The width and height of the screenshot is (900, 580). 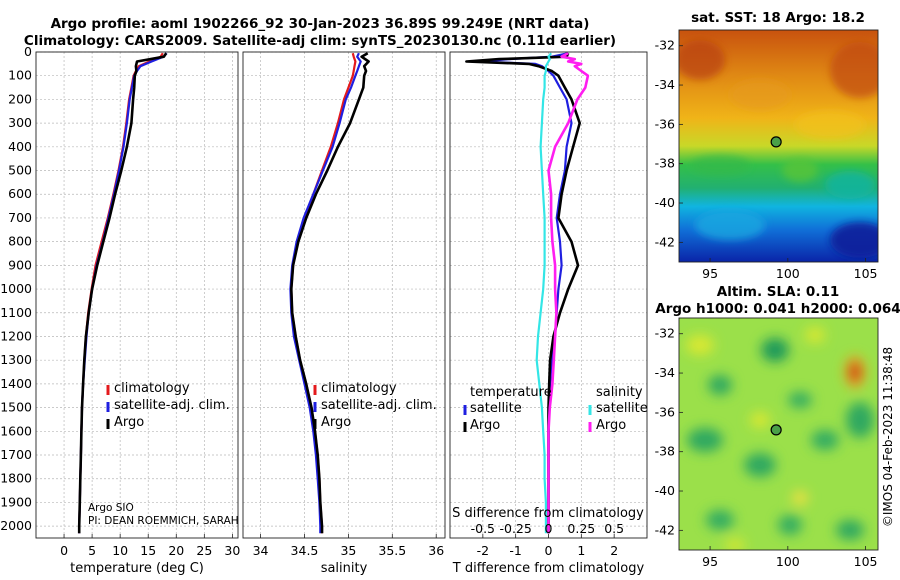 What do you see at coordinates (619, 392) in the screenshot?
I see `legend-title-salinity: salinity` at bounding box center [619, 392].